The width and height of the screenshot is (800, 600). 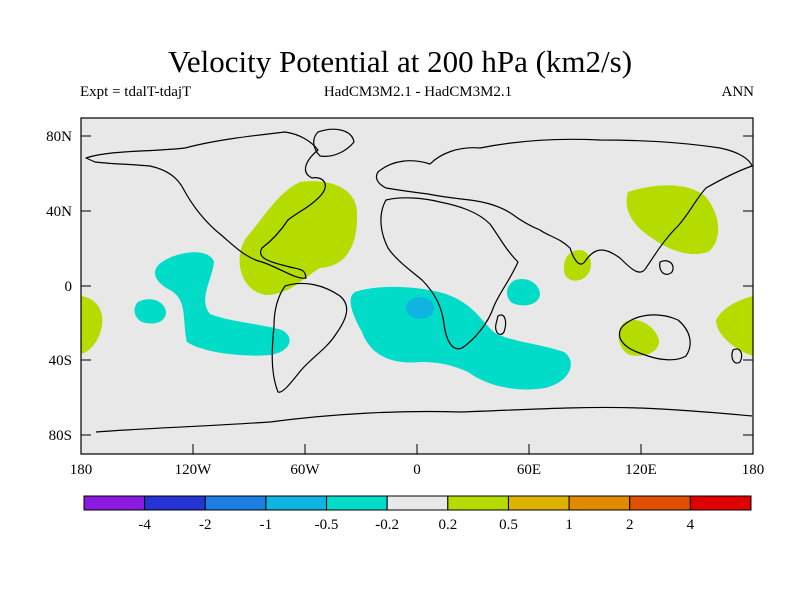 I want to click on negative-anomaly-regions, so click(x=352, y=321).